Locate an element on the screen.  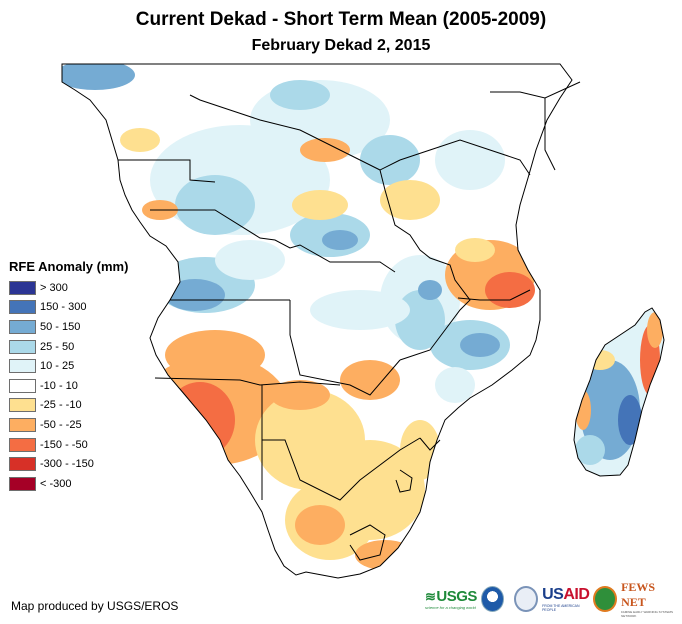
legend-label: -10 - 10 is located at coordinates (59, 385).